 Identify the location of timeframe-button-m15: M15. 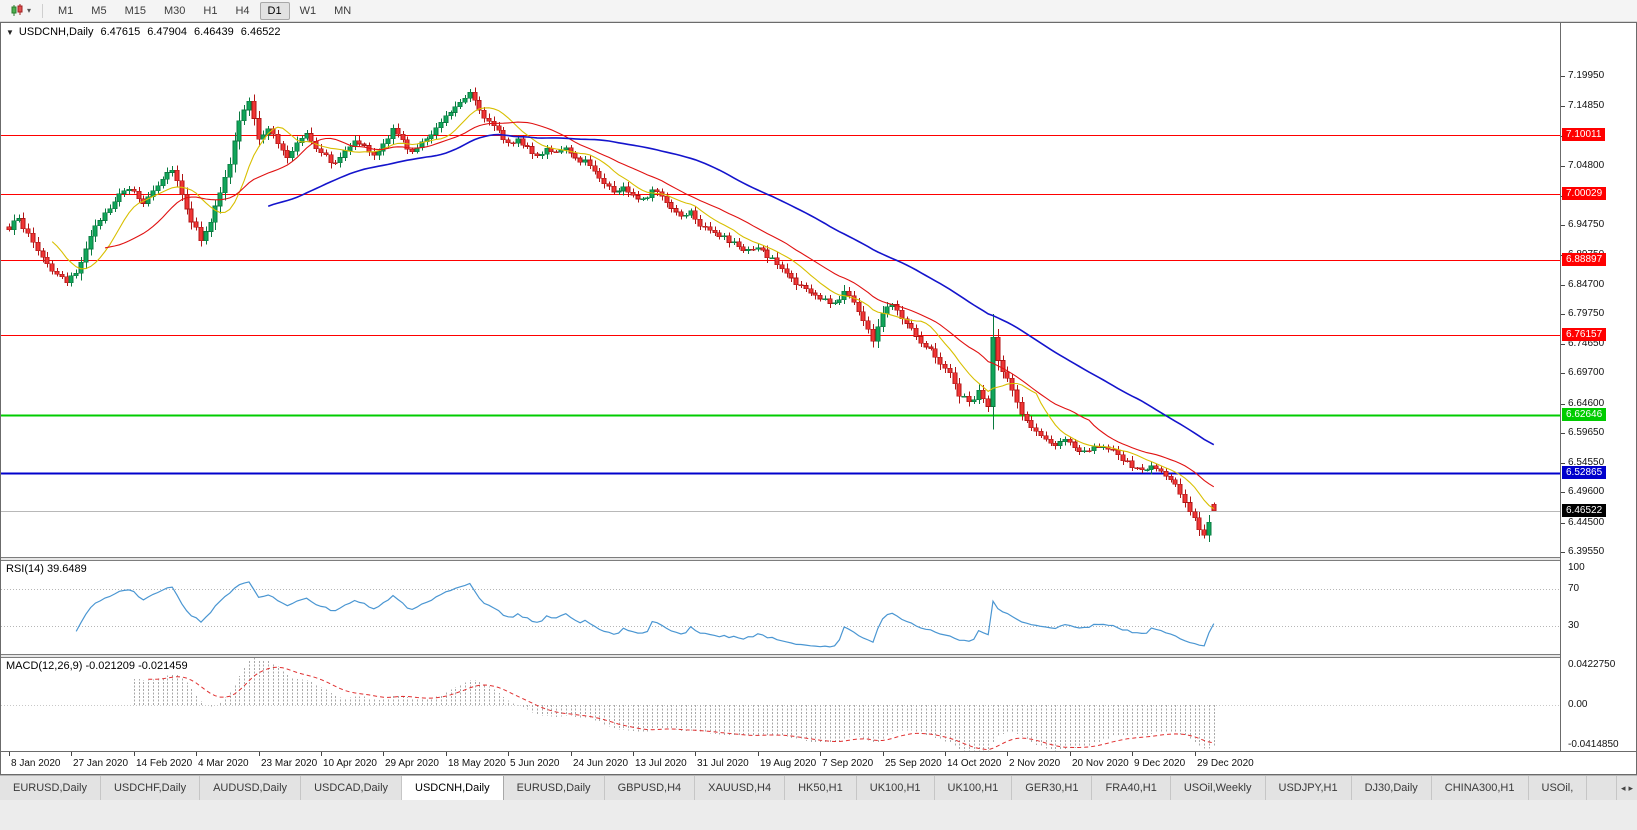
(135, 10).